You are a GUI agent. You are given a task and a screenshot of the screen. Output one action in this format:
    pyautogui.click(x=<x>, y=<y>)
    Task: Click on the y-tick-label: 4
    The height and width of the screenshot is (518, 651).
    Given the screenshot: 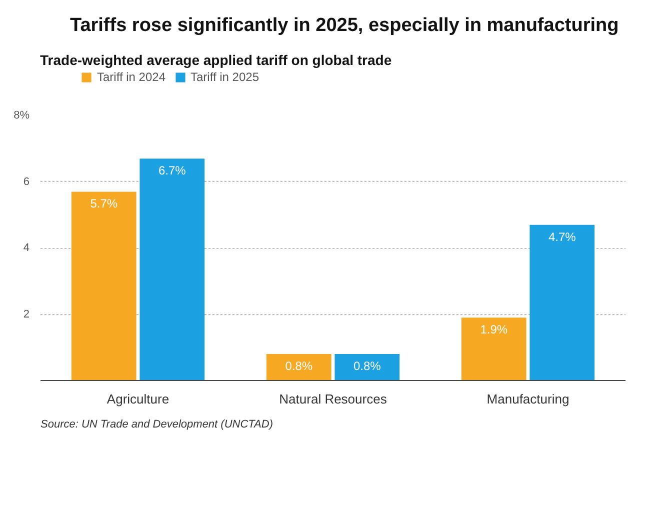 What is the action you would take?
    pyautogui.click(x=26, y=248)
    